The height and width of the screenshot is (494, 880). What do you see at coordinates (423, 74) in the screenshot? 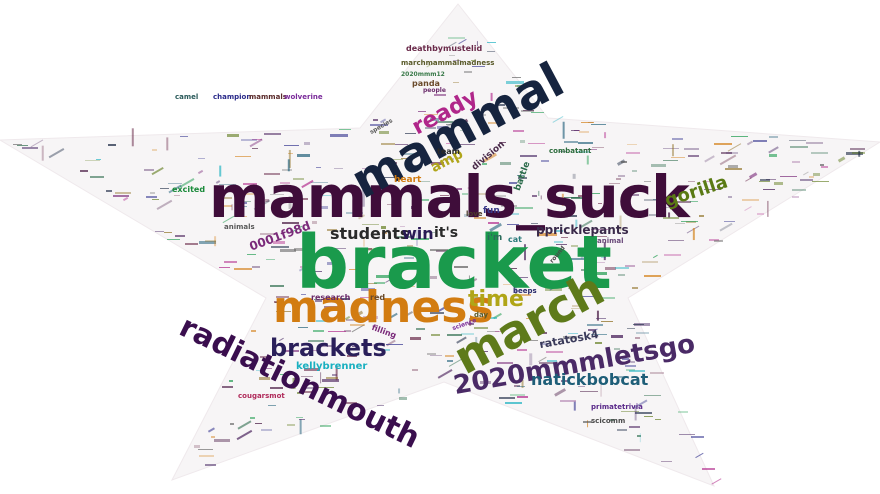
I see `word-2020mmm12: 2020mmm12` at bounding box center [423, 74].